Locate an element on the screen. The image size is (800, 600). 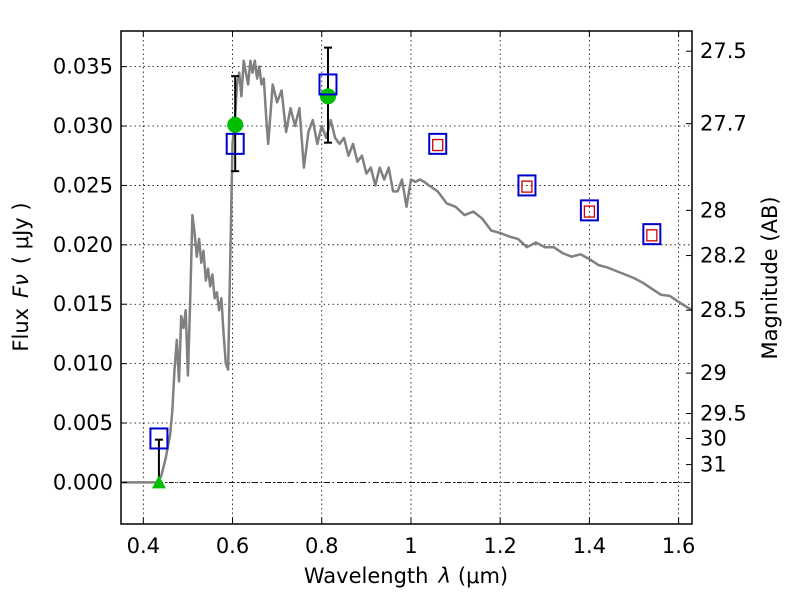
x-tick-label: 0.4 is located at coordinates (143, 546).